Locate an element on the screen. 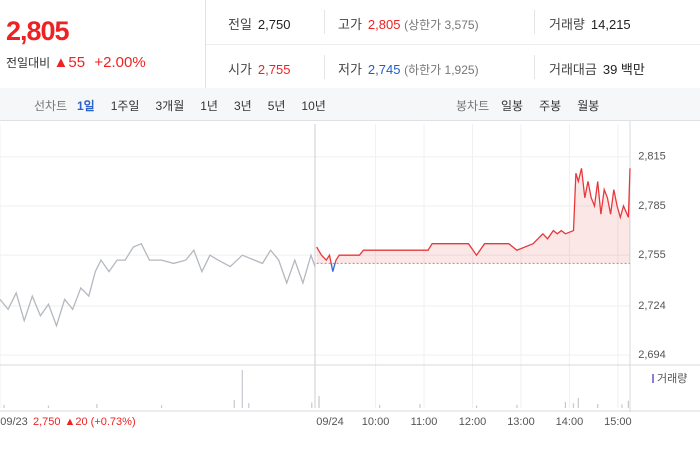 This screenshot has width=700, height=450. tab: 월봉 is located at coordinates (588, 106).